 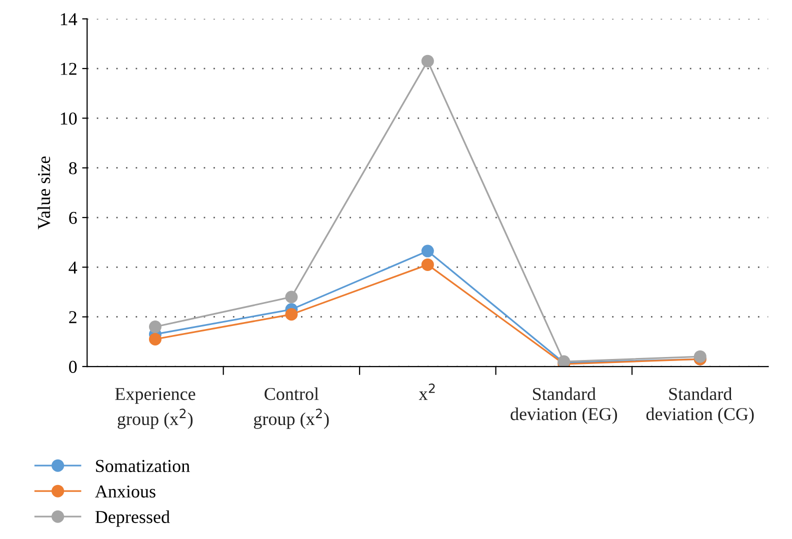 I want to click on x-tick-label: Standard deviation (EG), so click(x=564, y=405).